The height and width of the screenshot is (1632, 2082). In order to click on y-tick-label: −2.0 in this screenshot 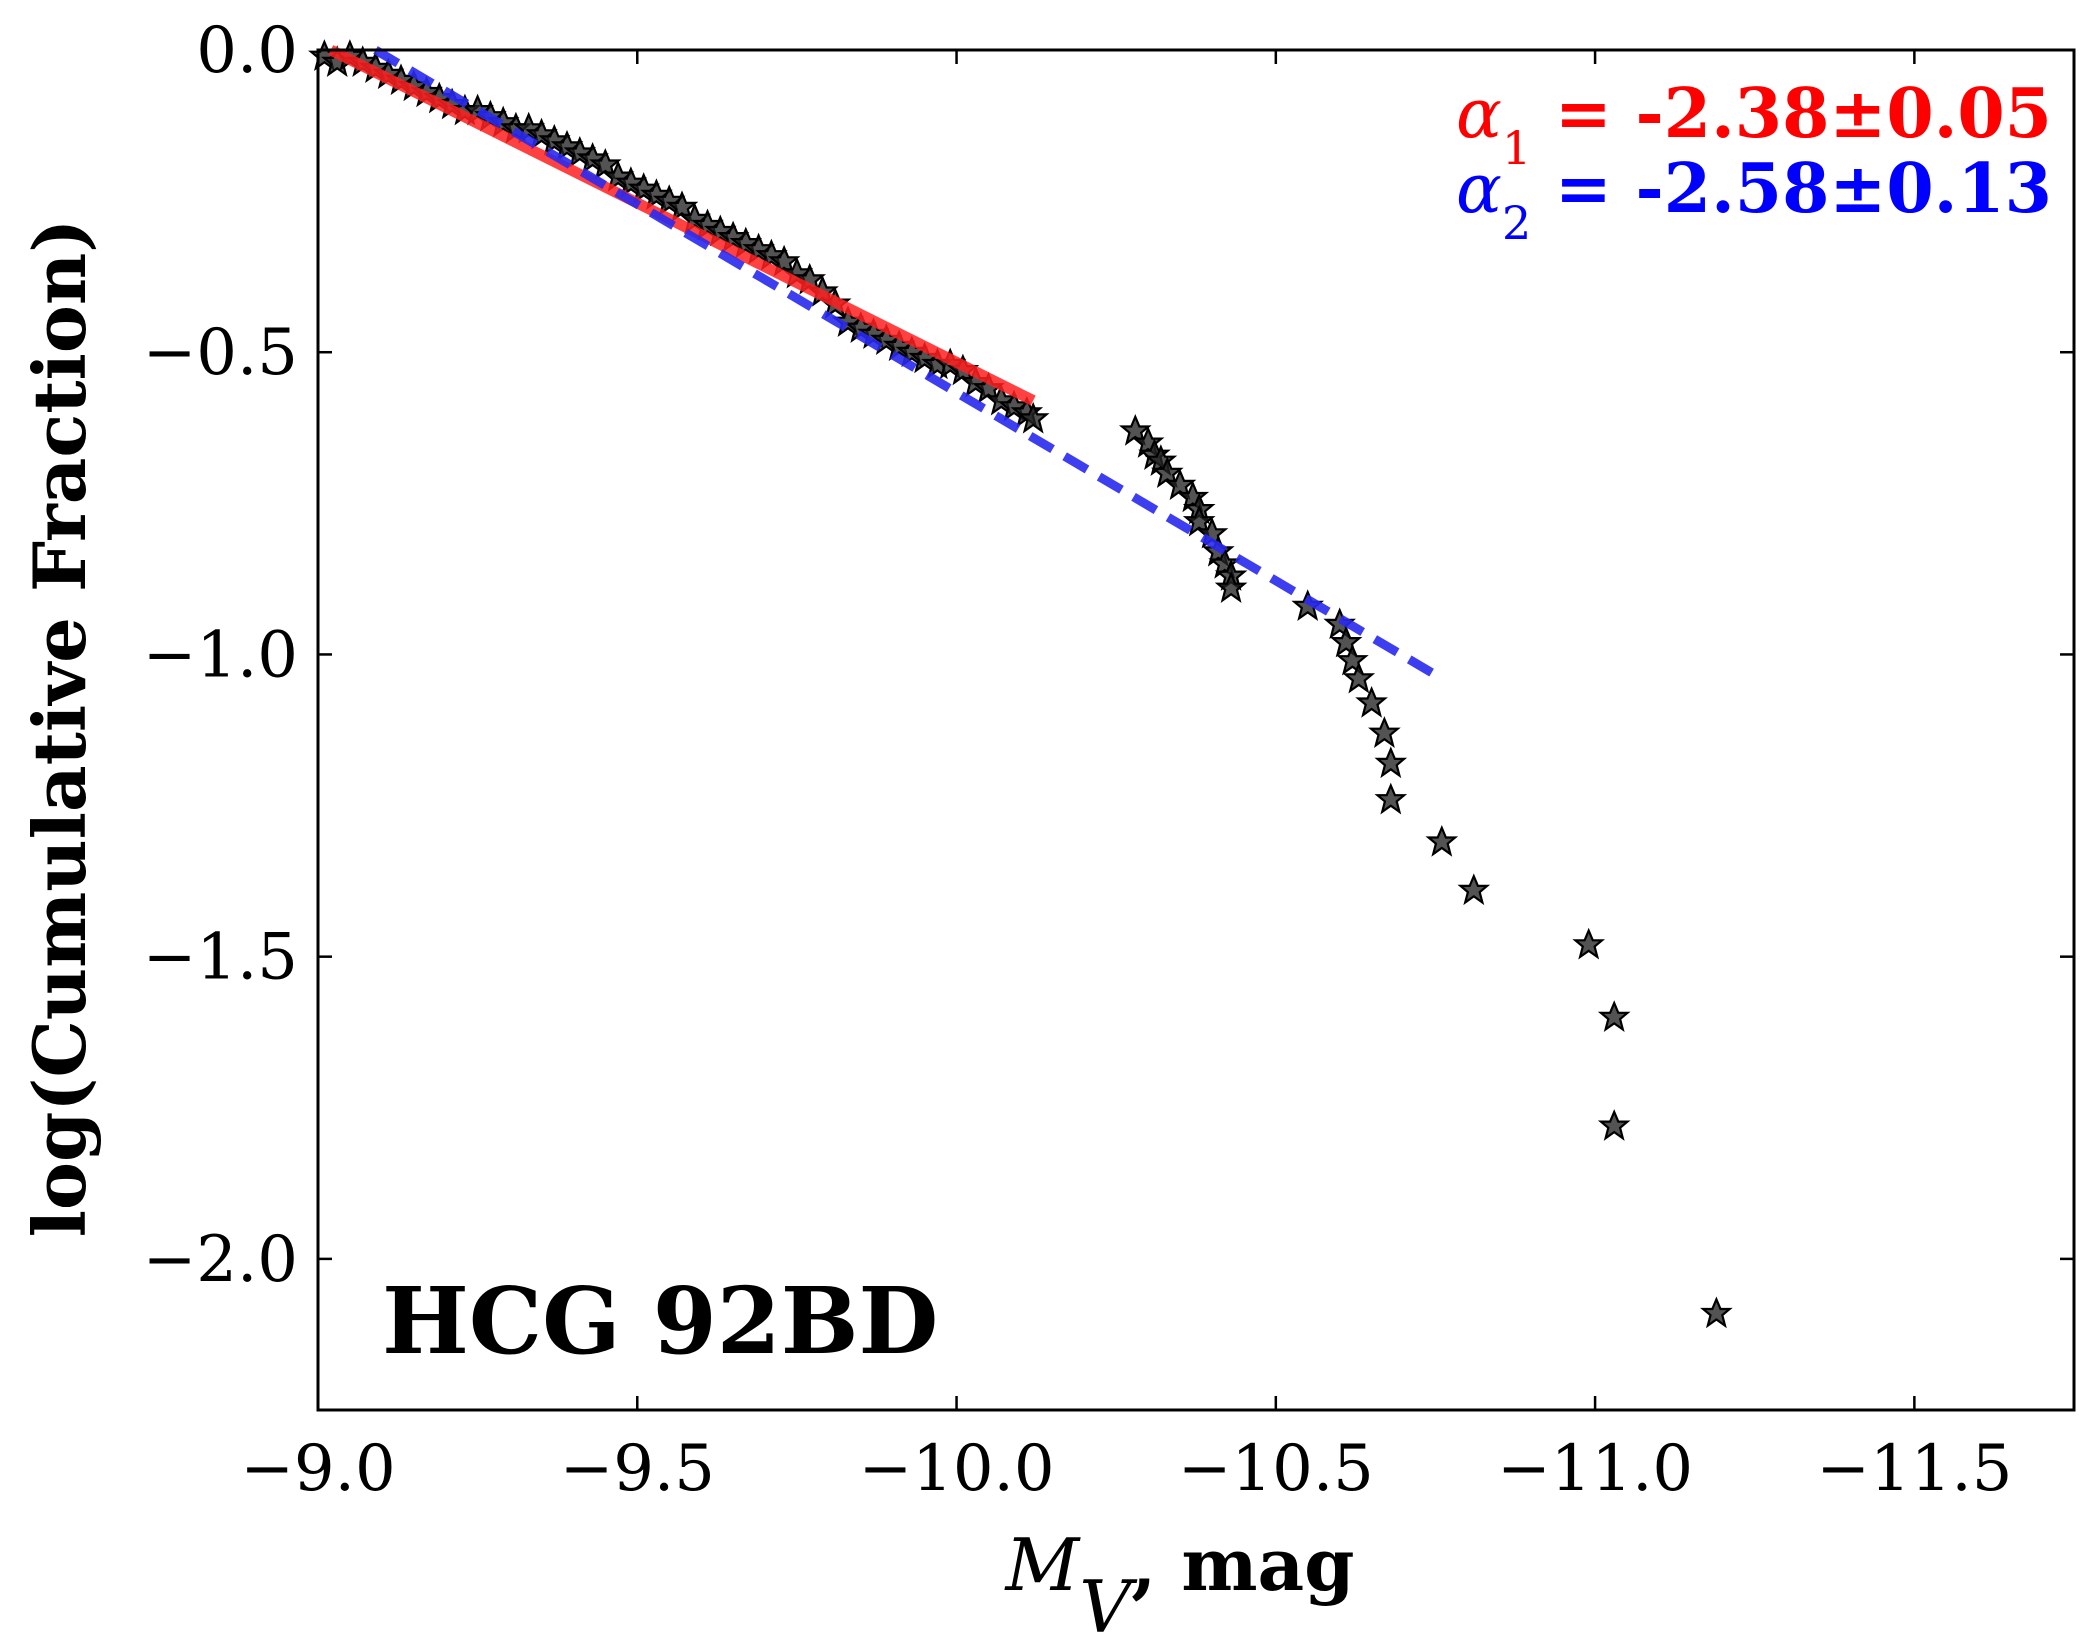, I will do `click(220, 1260)`.